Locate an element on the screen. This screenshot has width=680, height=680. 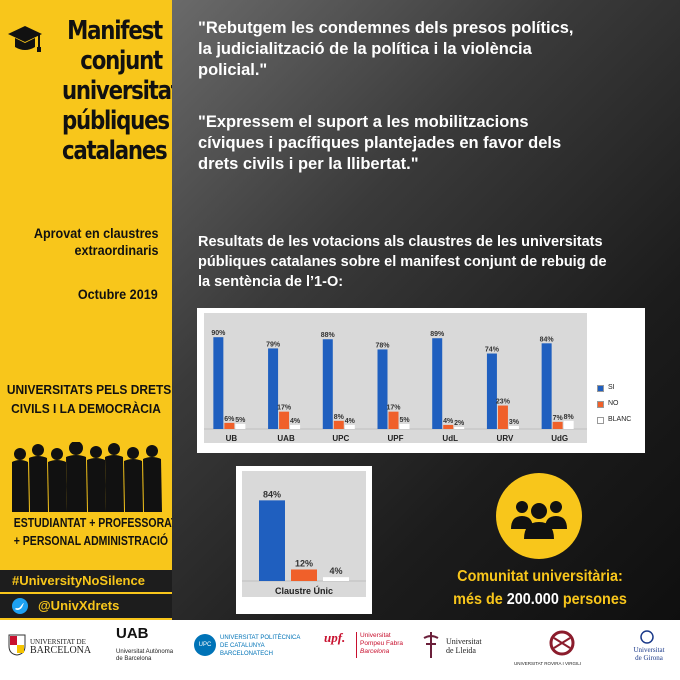
data-label: 84% is located at coordinates (272, 494).